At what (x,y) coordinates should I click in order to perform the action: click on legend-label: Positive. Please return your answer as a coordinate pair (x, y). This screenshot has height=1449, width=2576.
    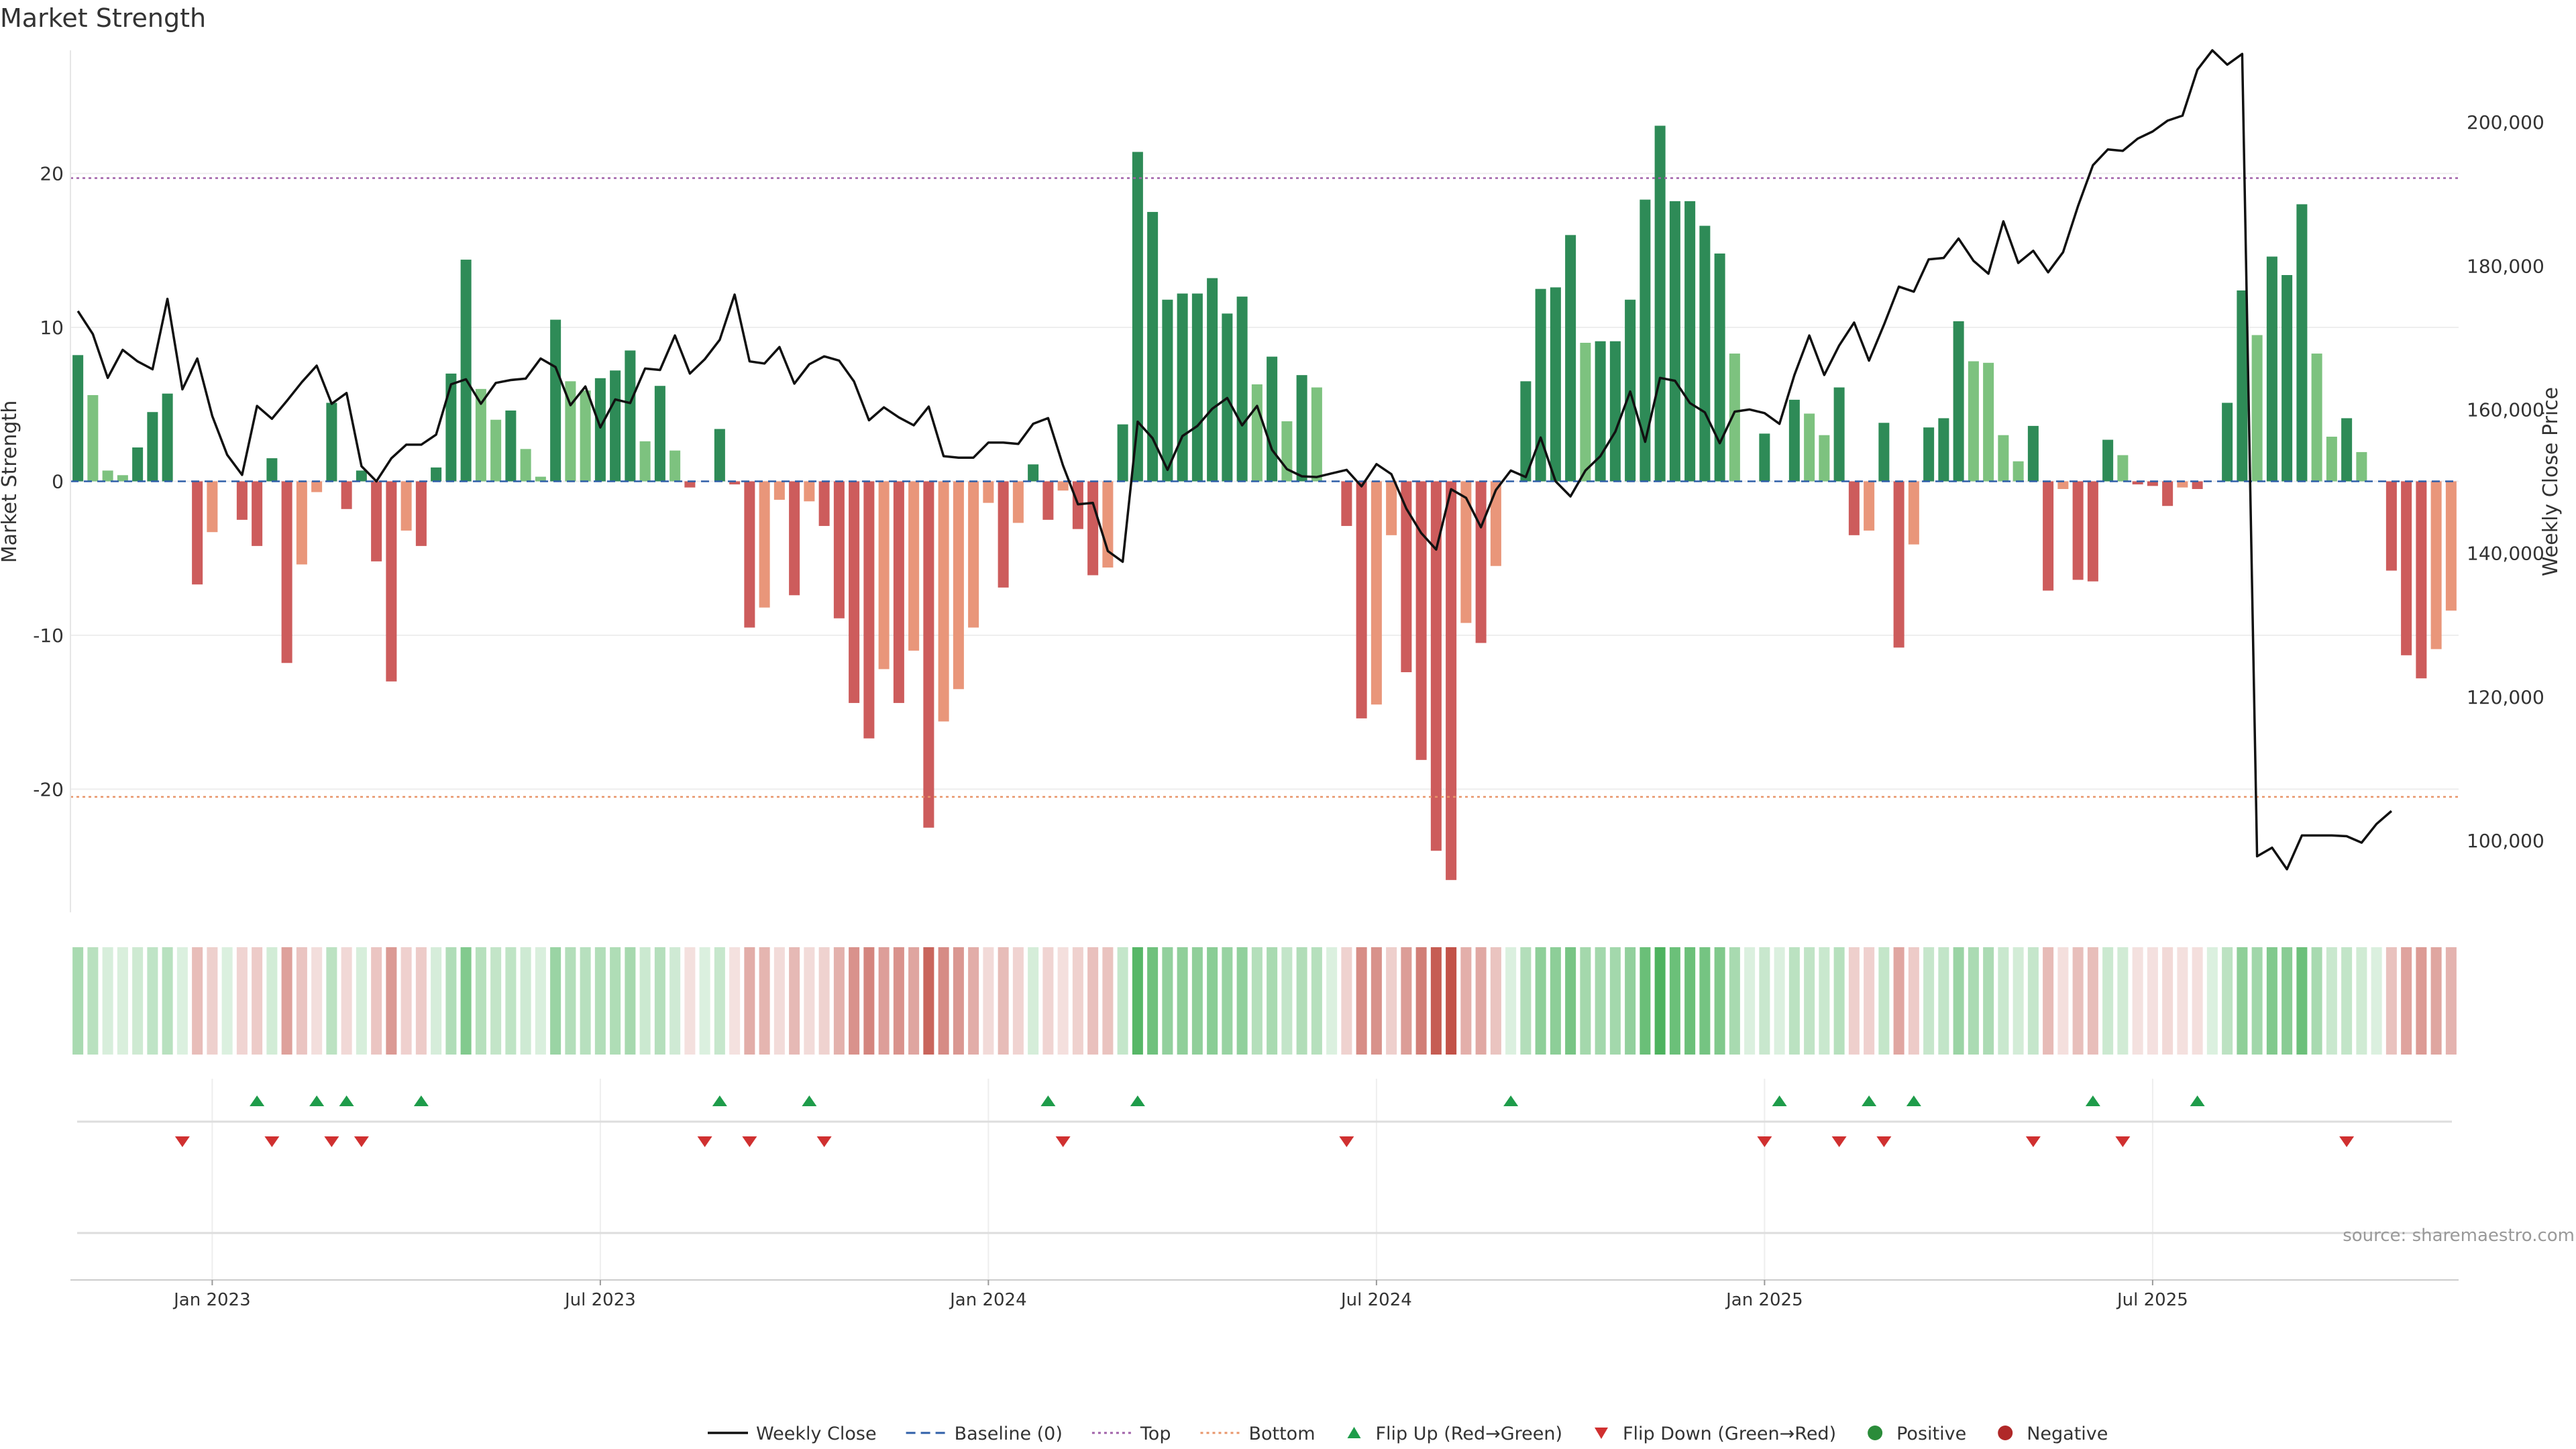
    Looking at the image, I should click on (1931, 1434).